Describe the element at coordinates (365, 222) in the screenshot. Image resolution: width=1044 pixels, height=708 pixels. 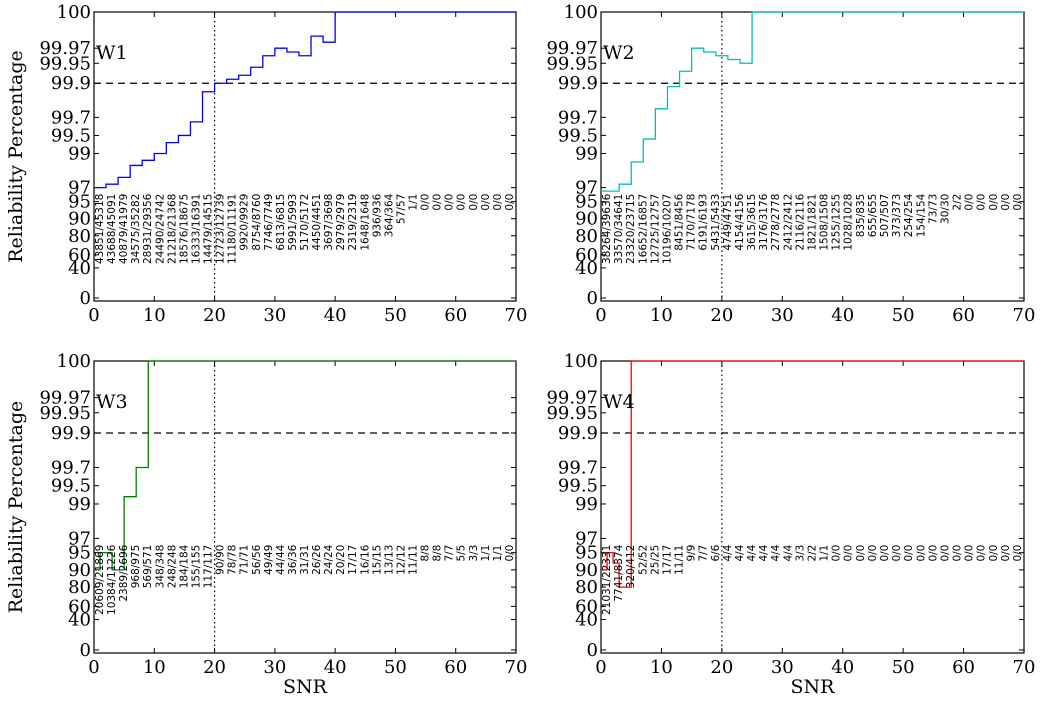
I see `count-label: 1648/1648` at that location.